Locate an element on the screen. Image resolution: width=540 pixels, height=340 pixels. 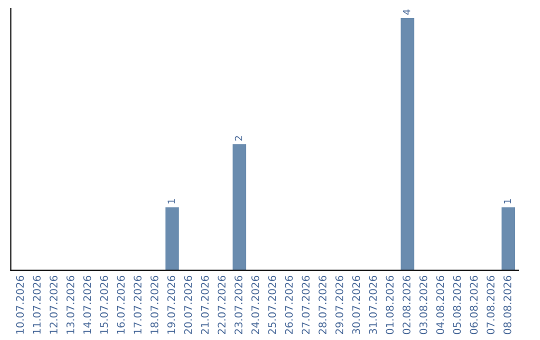
x-tick-label: 06.08.2026 is located at coordinates (474, 305).